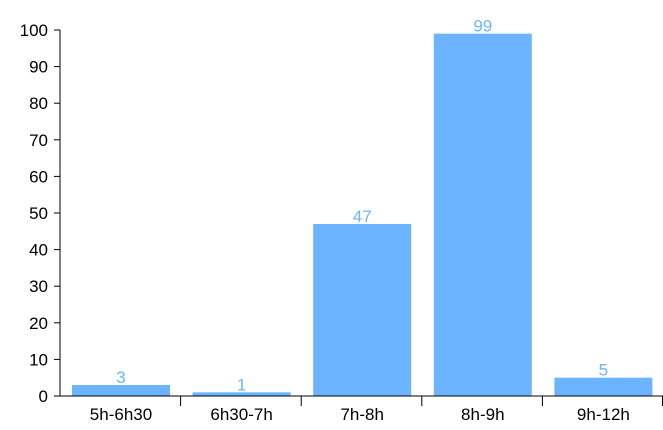  Describe the element at coordinates (43, 396) in the screenshot. I see `y-tick-label: 0` at that location.